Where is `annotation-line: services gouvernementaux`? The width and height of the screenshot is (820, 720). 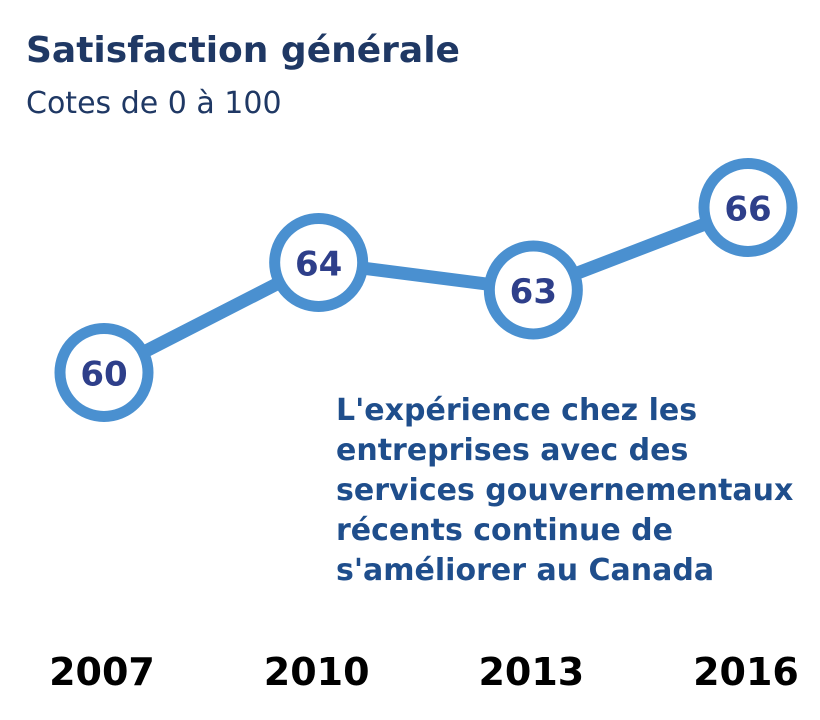 annotation-line: services gouvernementaux is located at coordinates (565, 490).